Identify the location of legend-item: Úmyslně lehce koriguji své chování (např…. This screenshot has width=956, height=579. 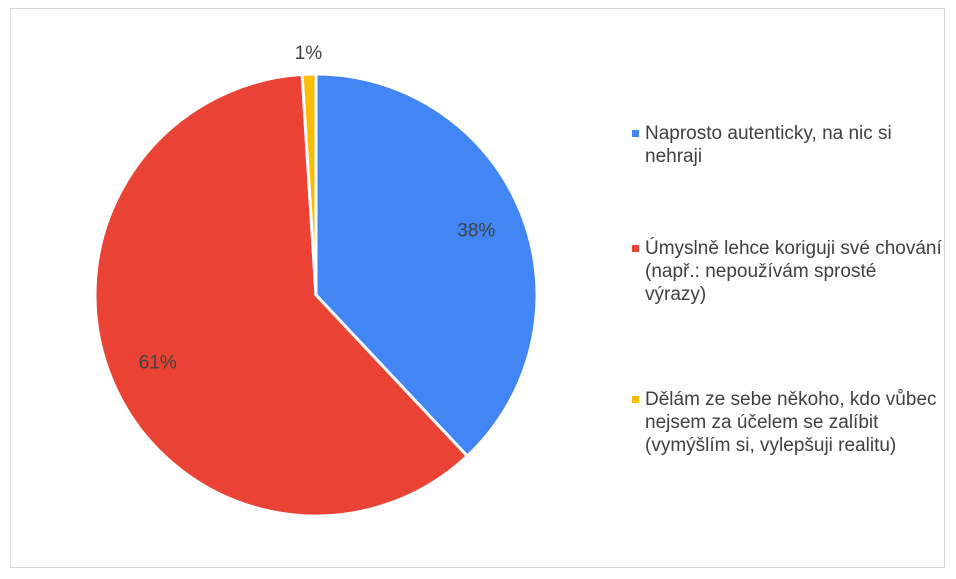
(787, 271).